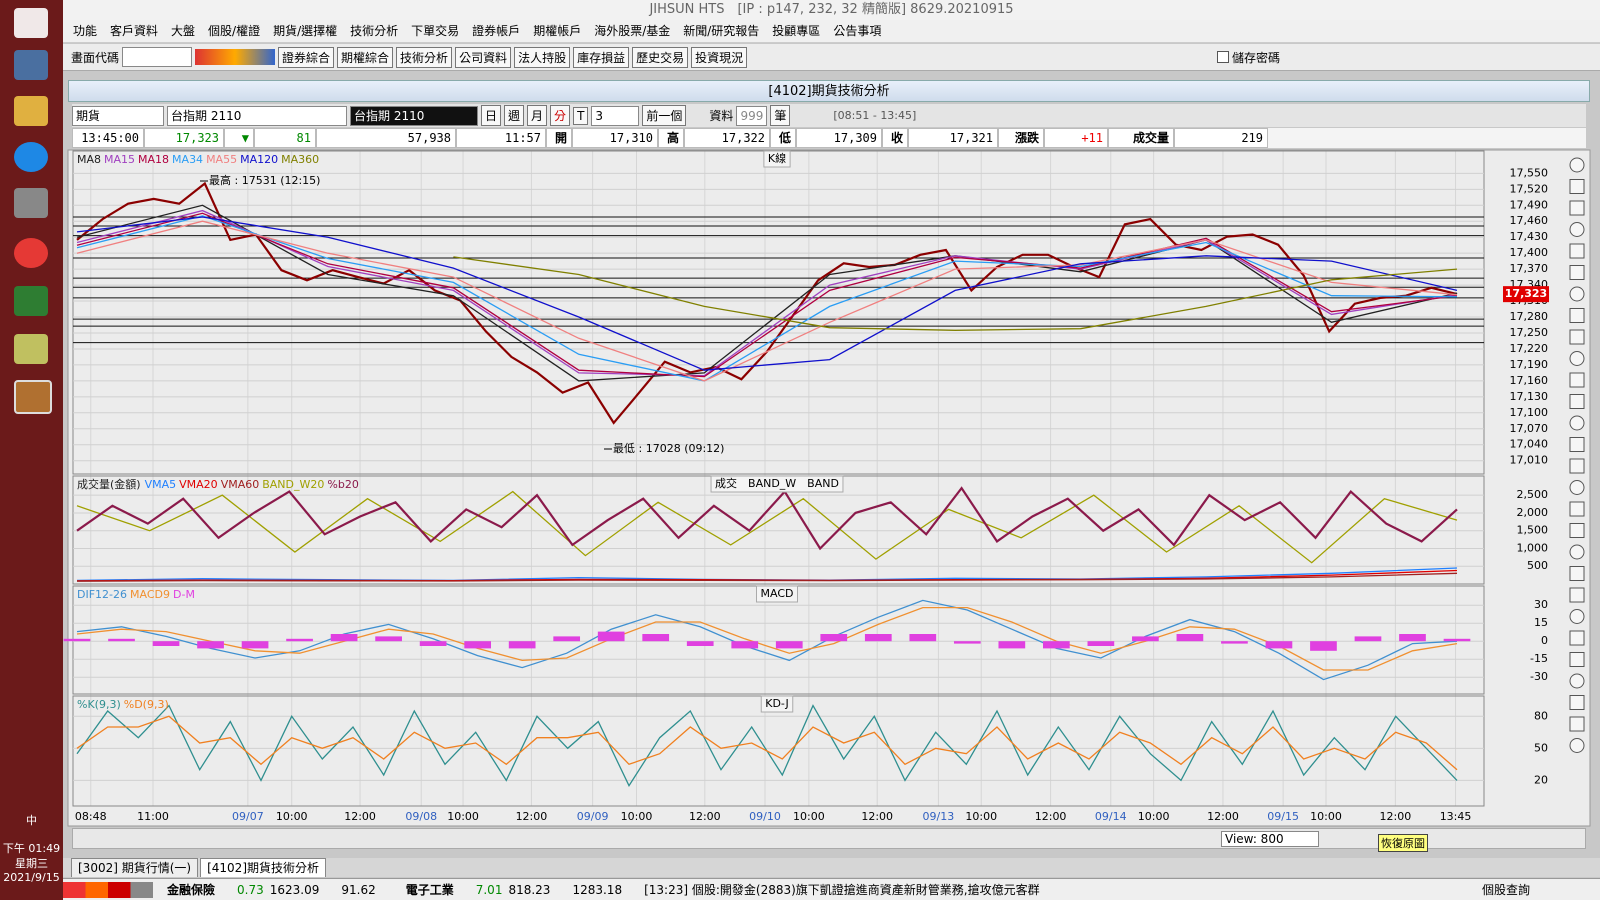 Image resolution: width=1600 pixels, height=900 pixels. I want to click on panel-label-box, so click(777, 159).